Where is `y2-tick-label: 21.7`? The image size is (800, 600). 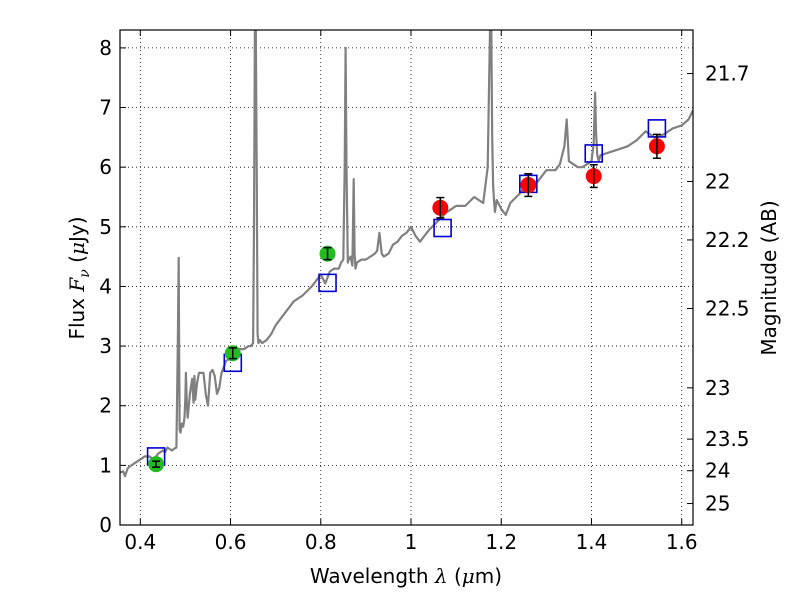 y2-tick-label: 21.7 is located at coordinates (727, 74).